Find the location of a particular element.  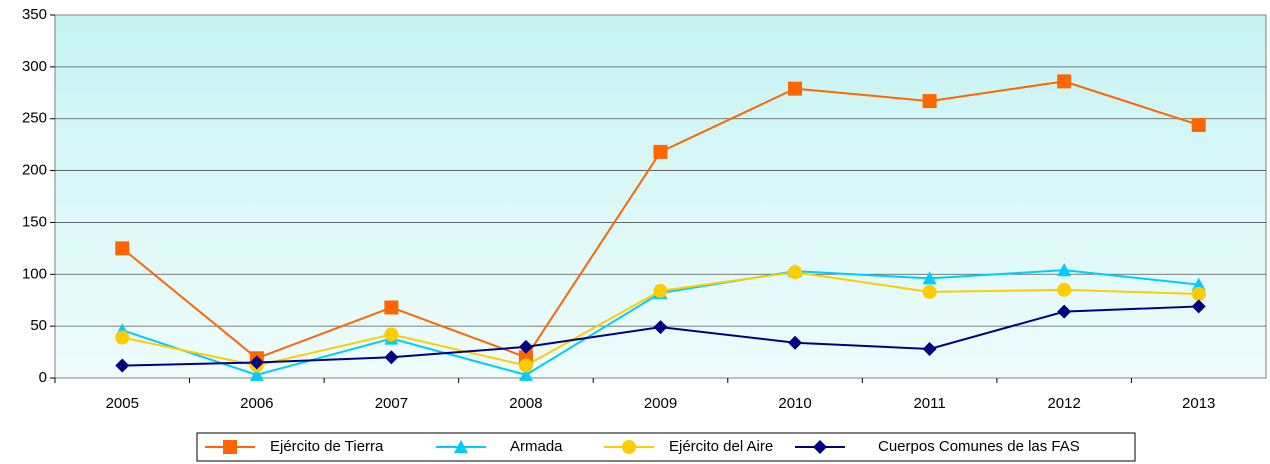

legend-box is located at coordinates (666, 447).